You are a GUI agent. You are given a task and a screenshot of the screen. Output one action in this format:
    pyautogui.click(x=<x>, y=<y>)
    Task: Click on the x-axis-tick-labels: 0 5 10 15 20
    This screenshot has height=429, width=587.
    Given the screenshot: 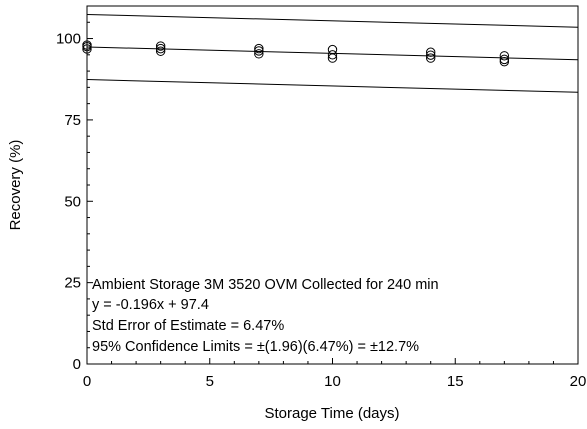 What is the action you would take?
    pyautogui.click(x=335, y=381)
    